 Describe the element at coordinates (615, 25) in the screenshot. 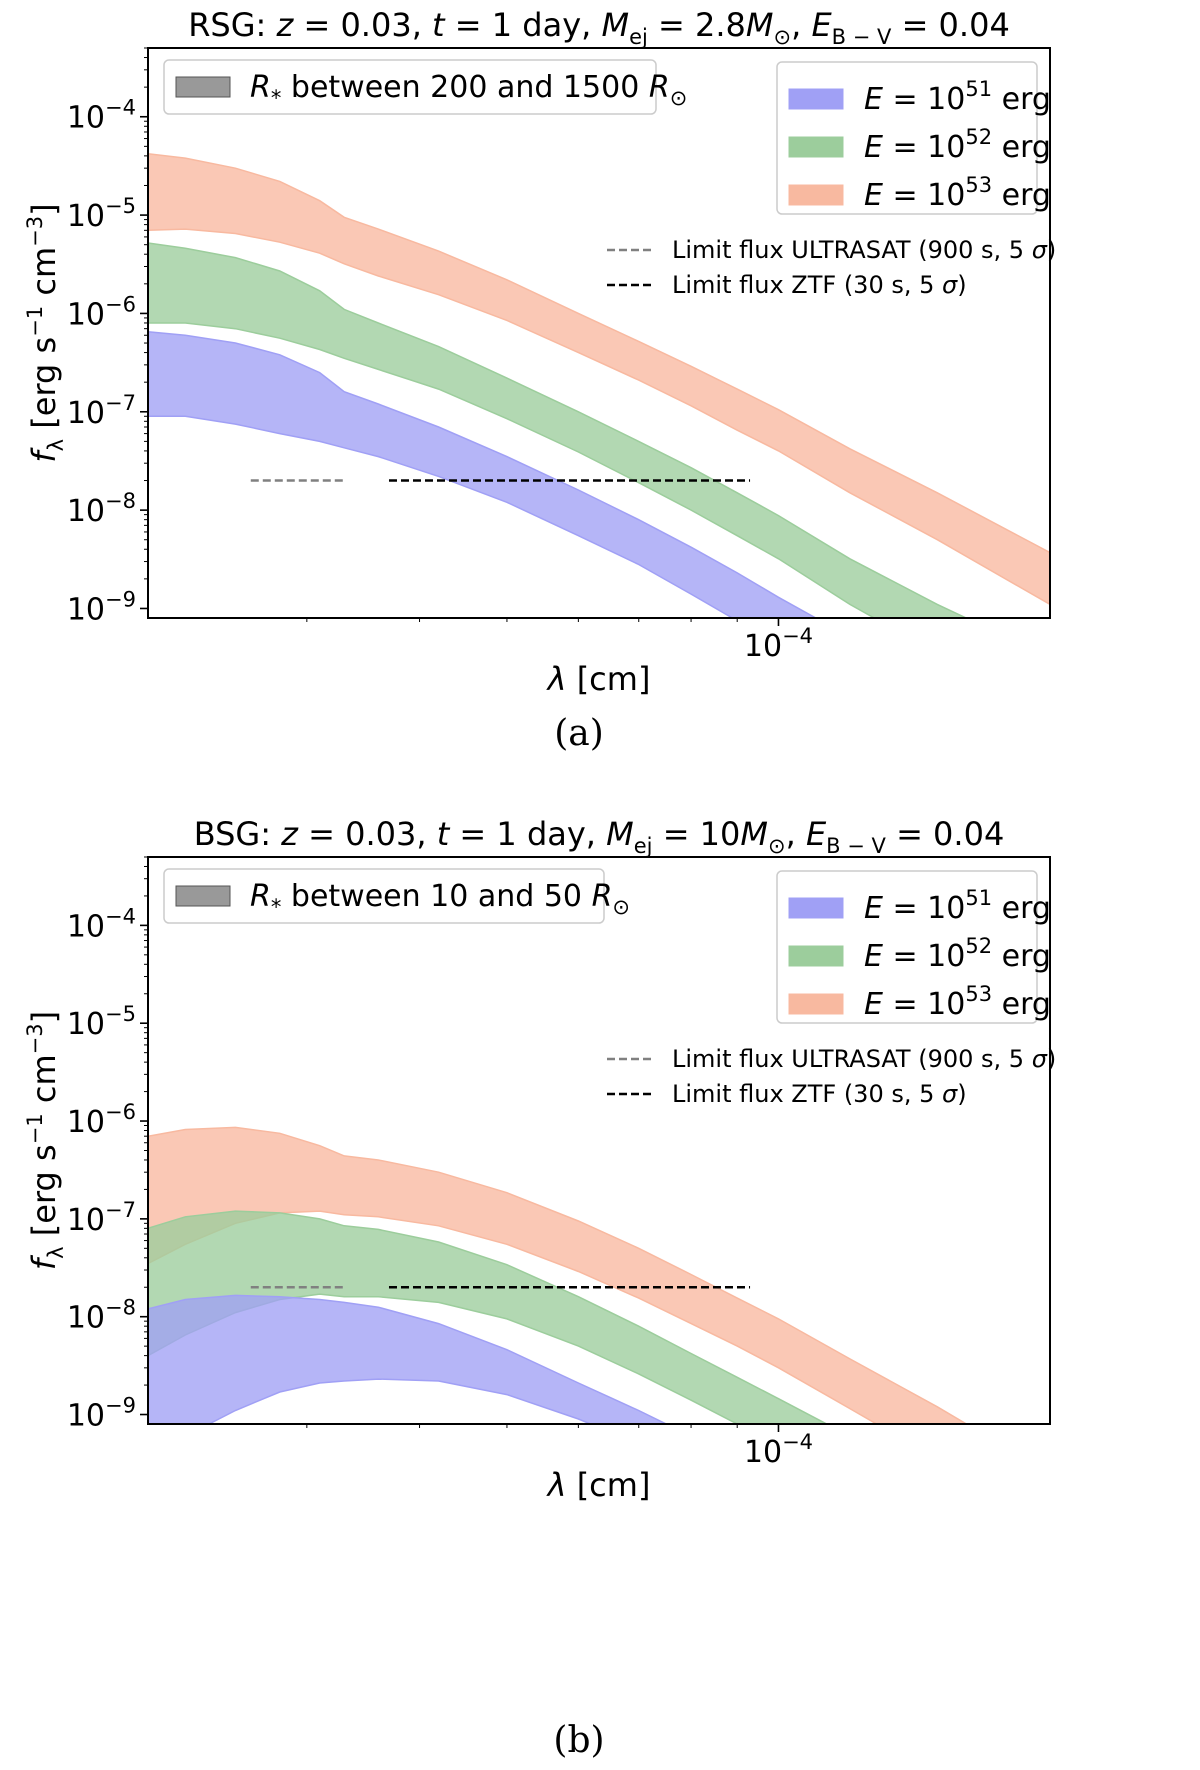

I see `text-part: M` at that location.